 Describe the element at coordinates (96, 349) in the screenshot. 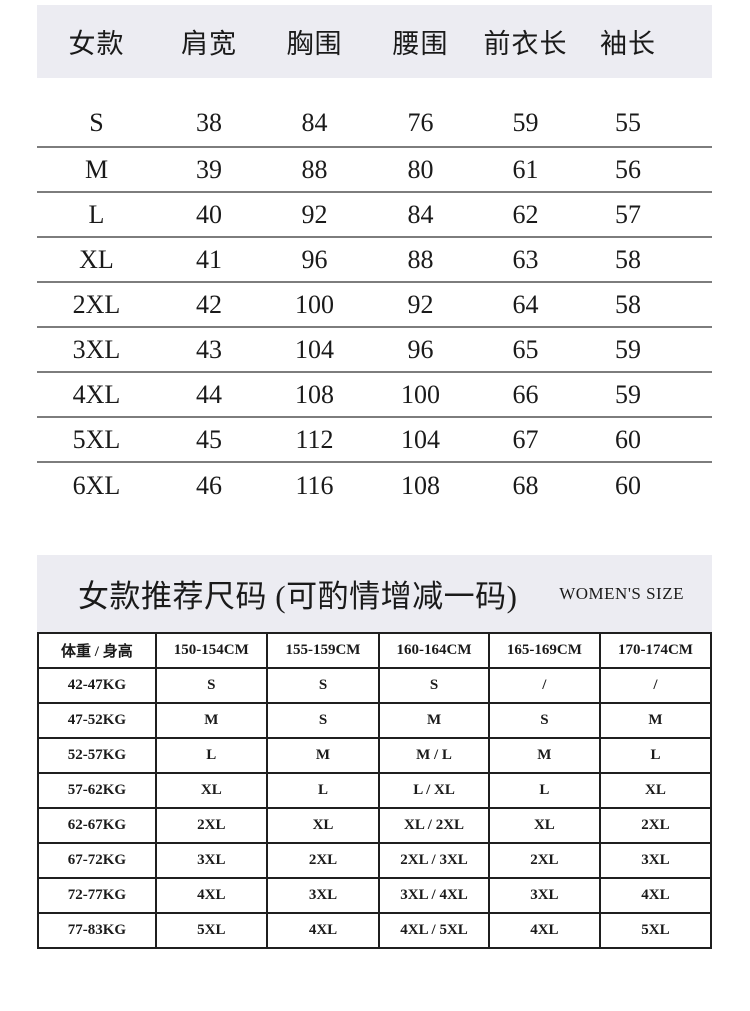

I see `size-label: 3XL` at that location.